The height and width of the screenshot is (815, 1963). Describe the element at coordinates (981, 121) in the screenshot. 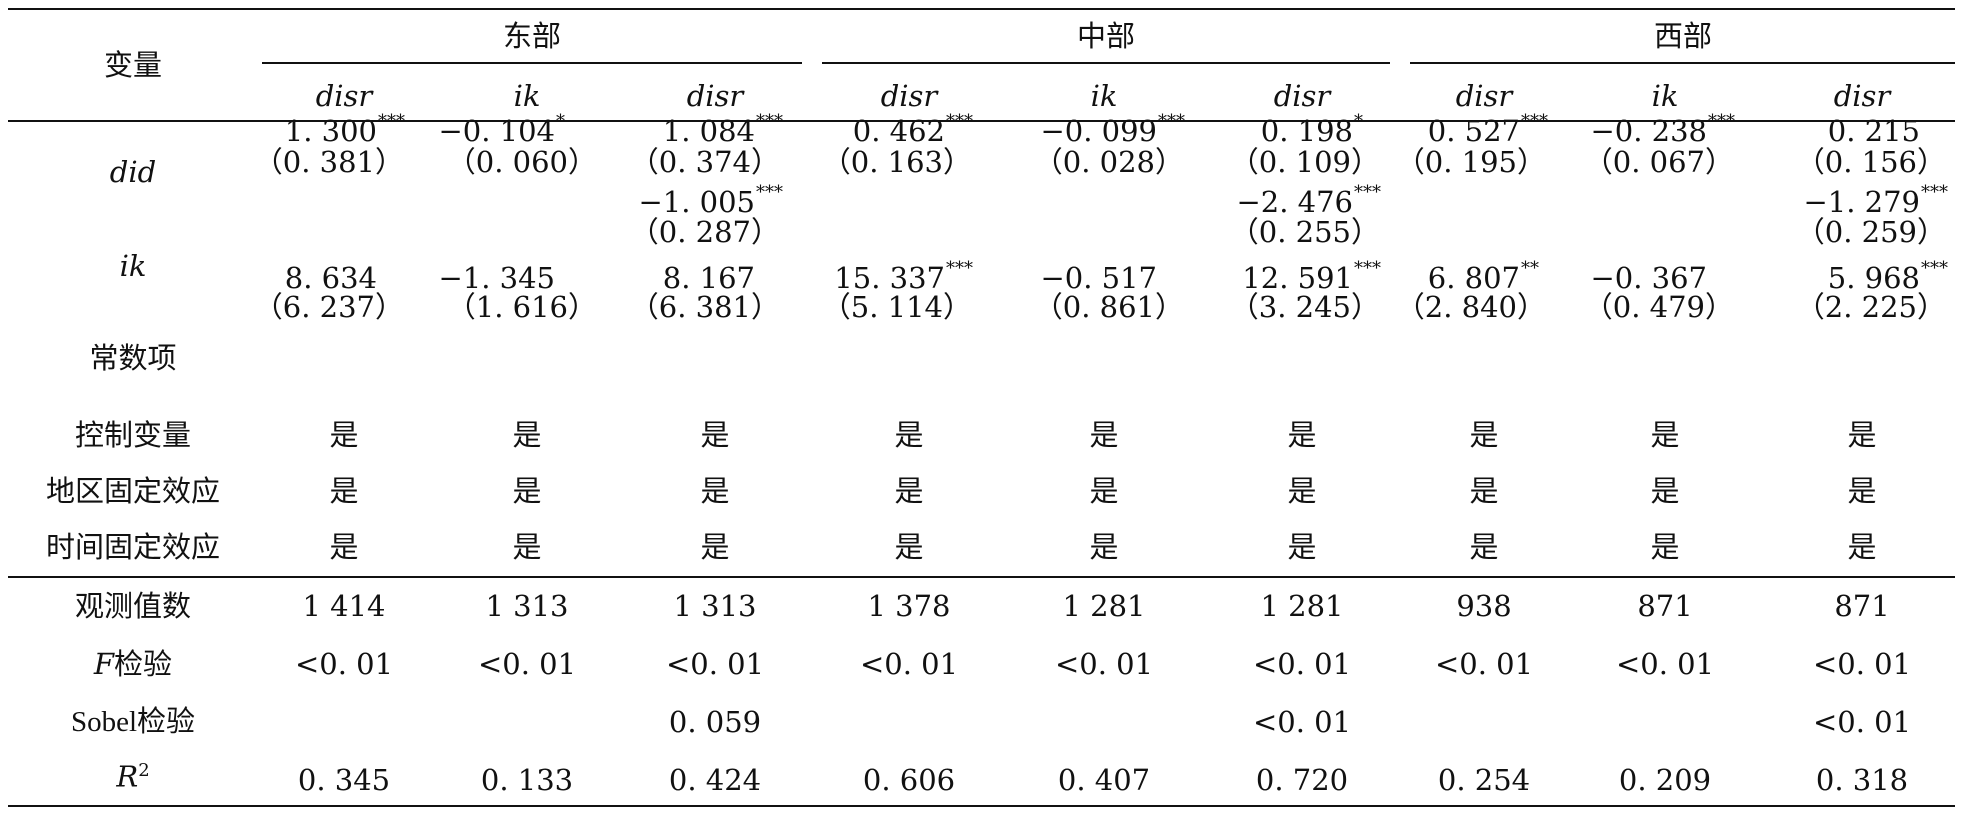

I see `header-bottom-rule` at that location.